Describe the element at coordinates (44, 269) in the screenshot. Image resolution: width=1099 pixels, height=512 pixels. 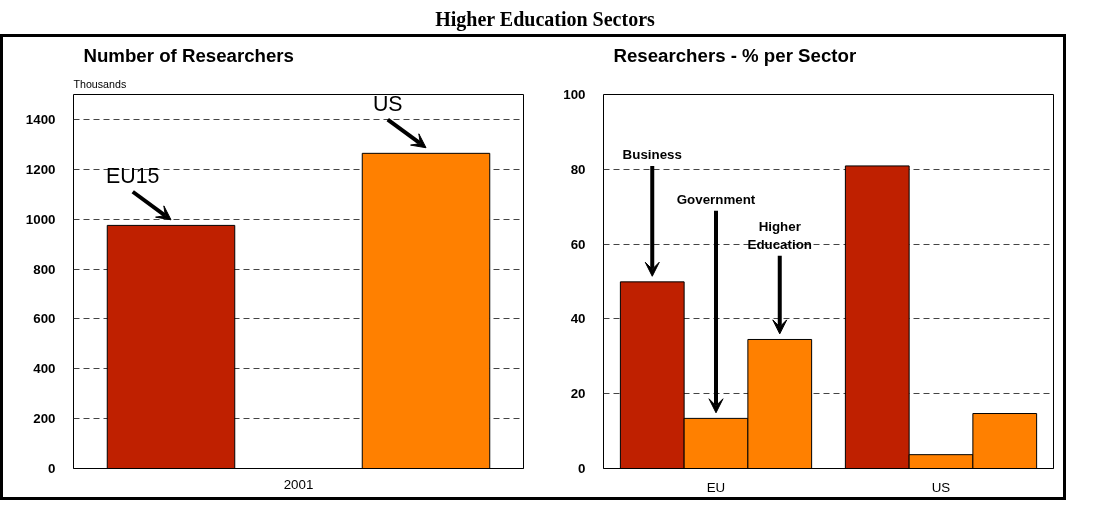
I see `y-tick-label: 800` at that location.